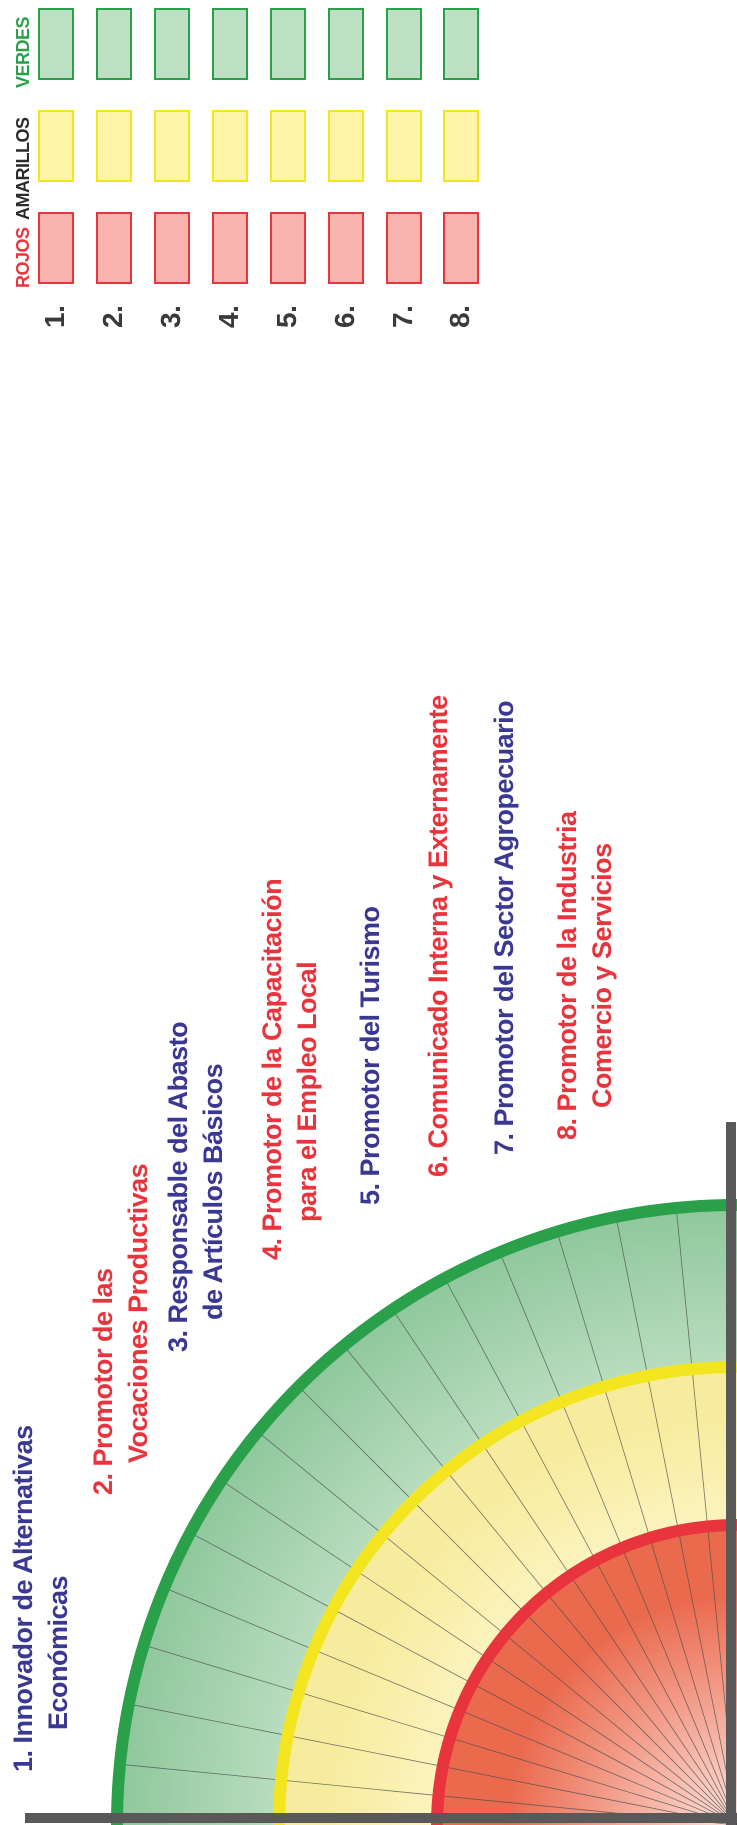 Image resolution: width=737 pixels, height=1825 pixels. Describe the element at coordinates (307, 1091) in the screenshot. I see `item-4-line-2: para el Empleo Local` at that location.